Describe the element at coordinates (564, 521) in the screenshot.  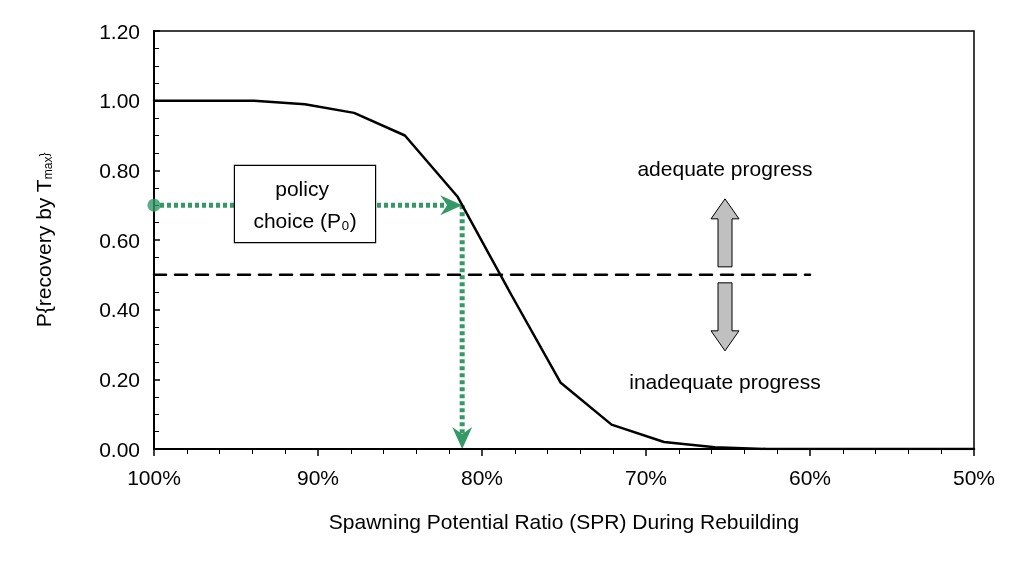
I see `x-axis-title: Spawning Potential Ratio (SPR) During Rebuilding` at that location.